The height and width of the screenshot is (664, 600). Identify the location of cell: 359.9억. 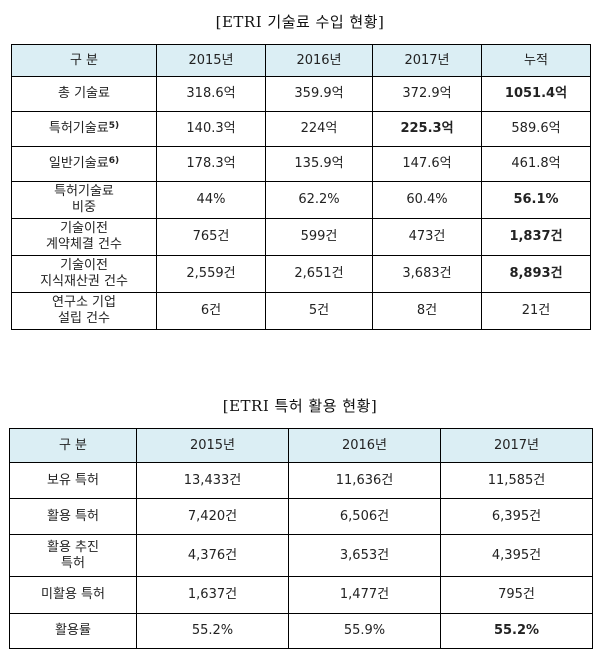
(319, 94).